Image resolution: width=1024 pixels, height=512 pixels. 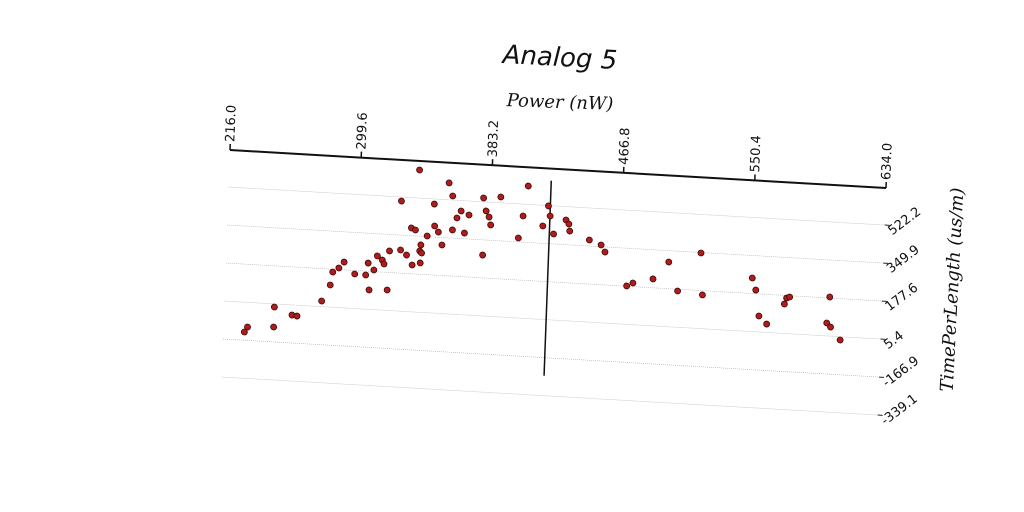 What do you see at coordinates (899, 410) in the screenshot?
I see `y-tick-label: -339.1` at bounding box center [899, 410].